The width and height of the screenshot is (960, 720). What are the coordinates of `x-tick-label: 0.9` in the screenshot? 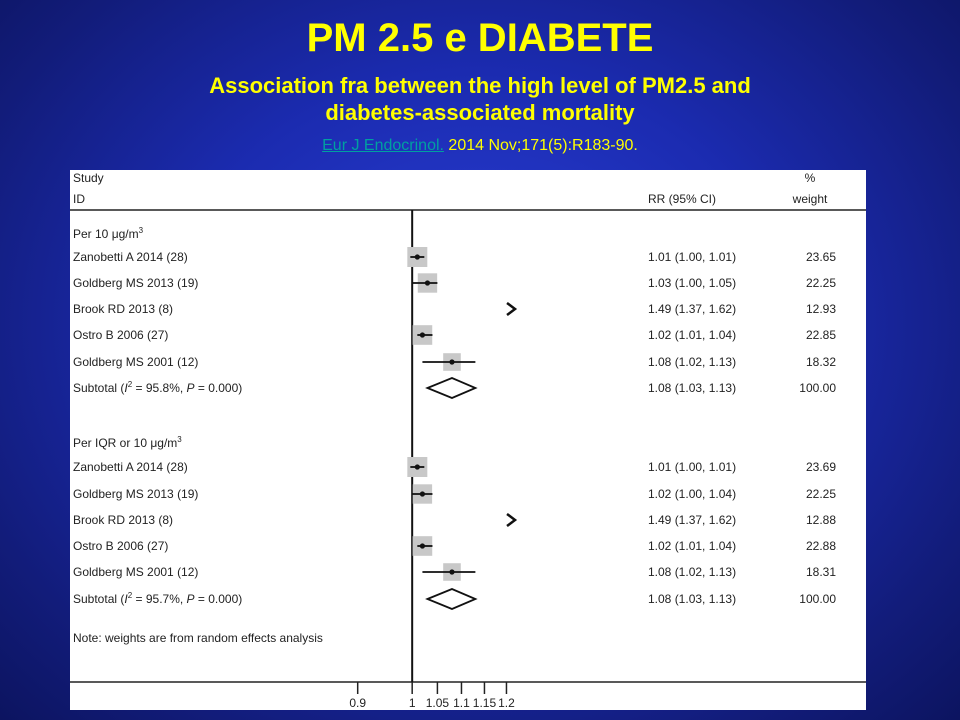 It's located at (357, 703).